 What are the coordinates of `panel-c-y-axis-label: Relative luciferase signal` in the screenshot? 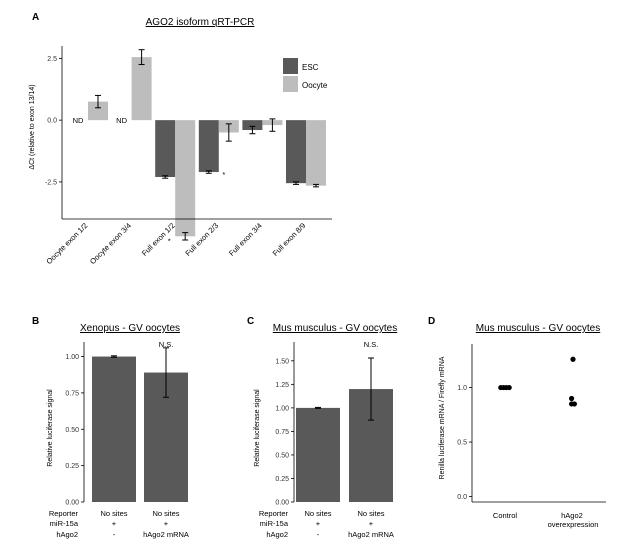 It's located at (257, 428).